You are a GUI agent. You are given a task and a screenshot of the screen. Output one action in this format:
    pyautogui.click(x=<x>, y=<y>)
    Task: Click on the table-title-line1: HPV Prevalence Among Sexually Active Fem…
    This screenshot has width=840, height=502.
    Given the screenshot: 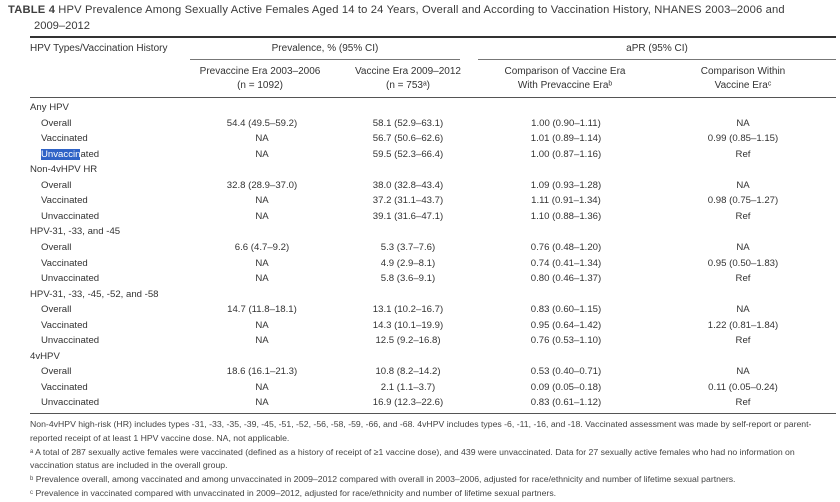 What is the action you would take?
    pyautogui.click(x=421, y=10)
    